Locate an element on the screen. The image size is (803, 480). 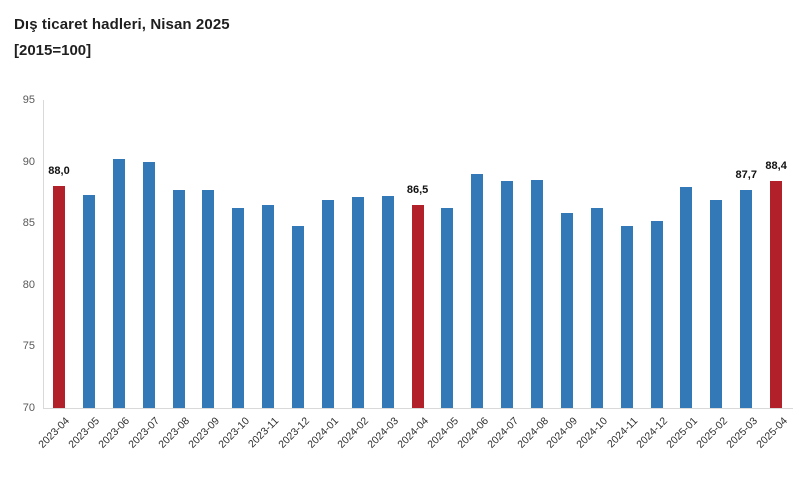
x-tick-label: 2023-09 is located at coordinates (204, 433).